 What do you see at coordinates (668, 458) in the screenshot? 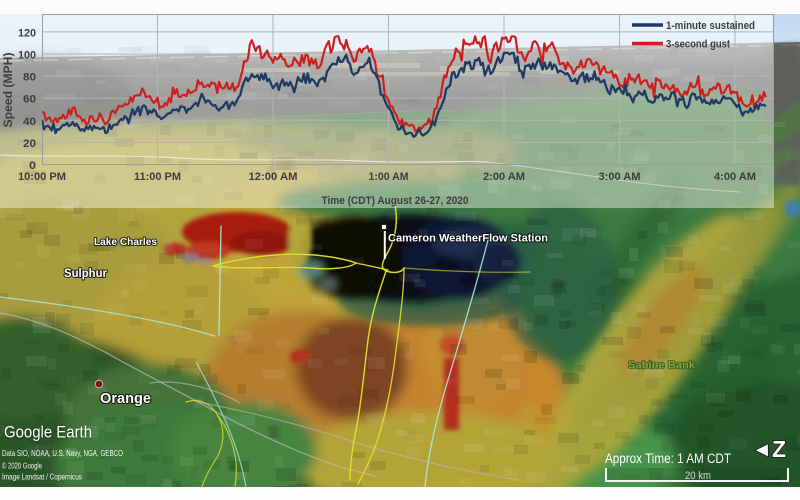
I see `svg-text: Approx Time: 1 AM CDT` at bounding box center [668, 458].